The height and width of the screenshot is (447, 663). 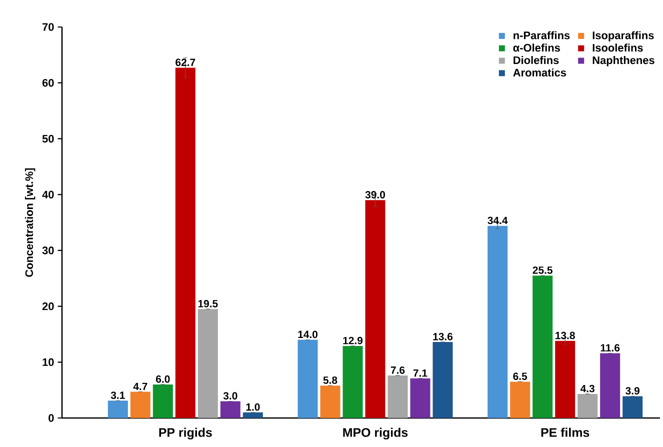 I want to click on legend-label: Isoolefins, so click(x=617, y=48).